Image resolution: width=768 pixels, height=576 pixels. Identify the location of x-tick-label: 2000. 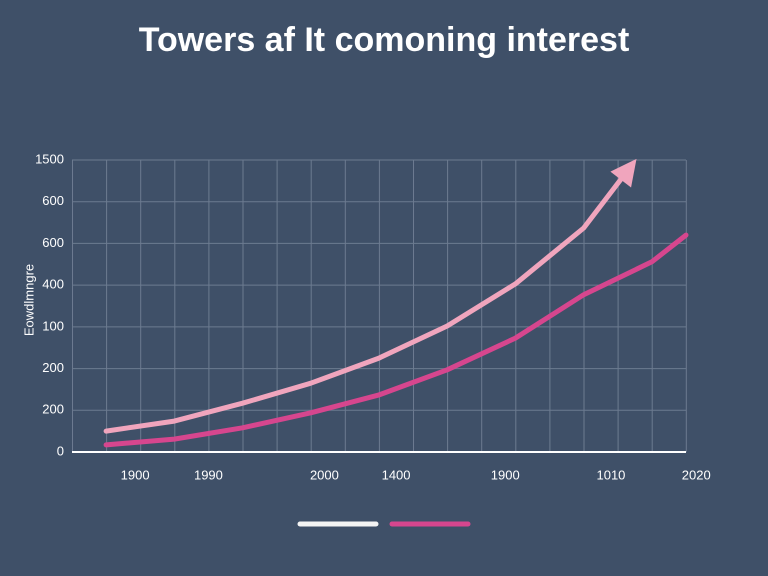
(324, 474).